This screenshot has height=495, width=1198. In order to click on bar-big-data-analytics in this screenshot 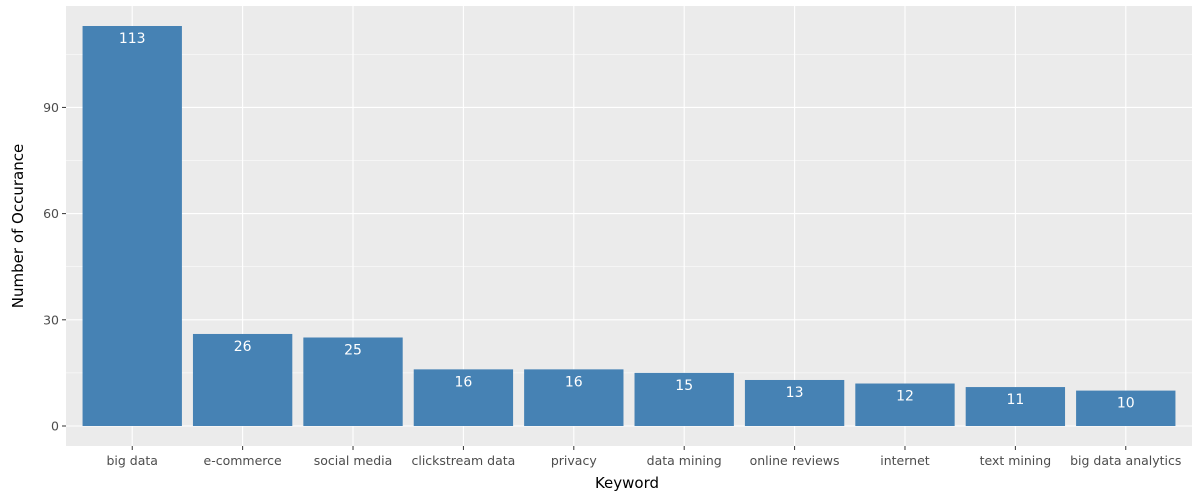, I will do `click(1126, 408)`.